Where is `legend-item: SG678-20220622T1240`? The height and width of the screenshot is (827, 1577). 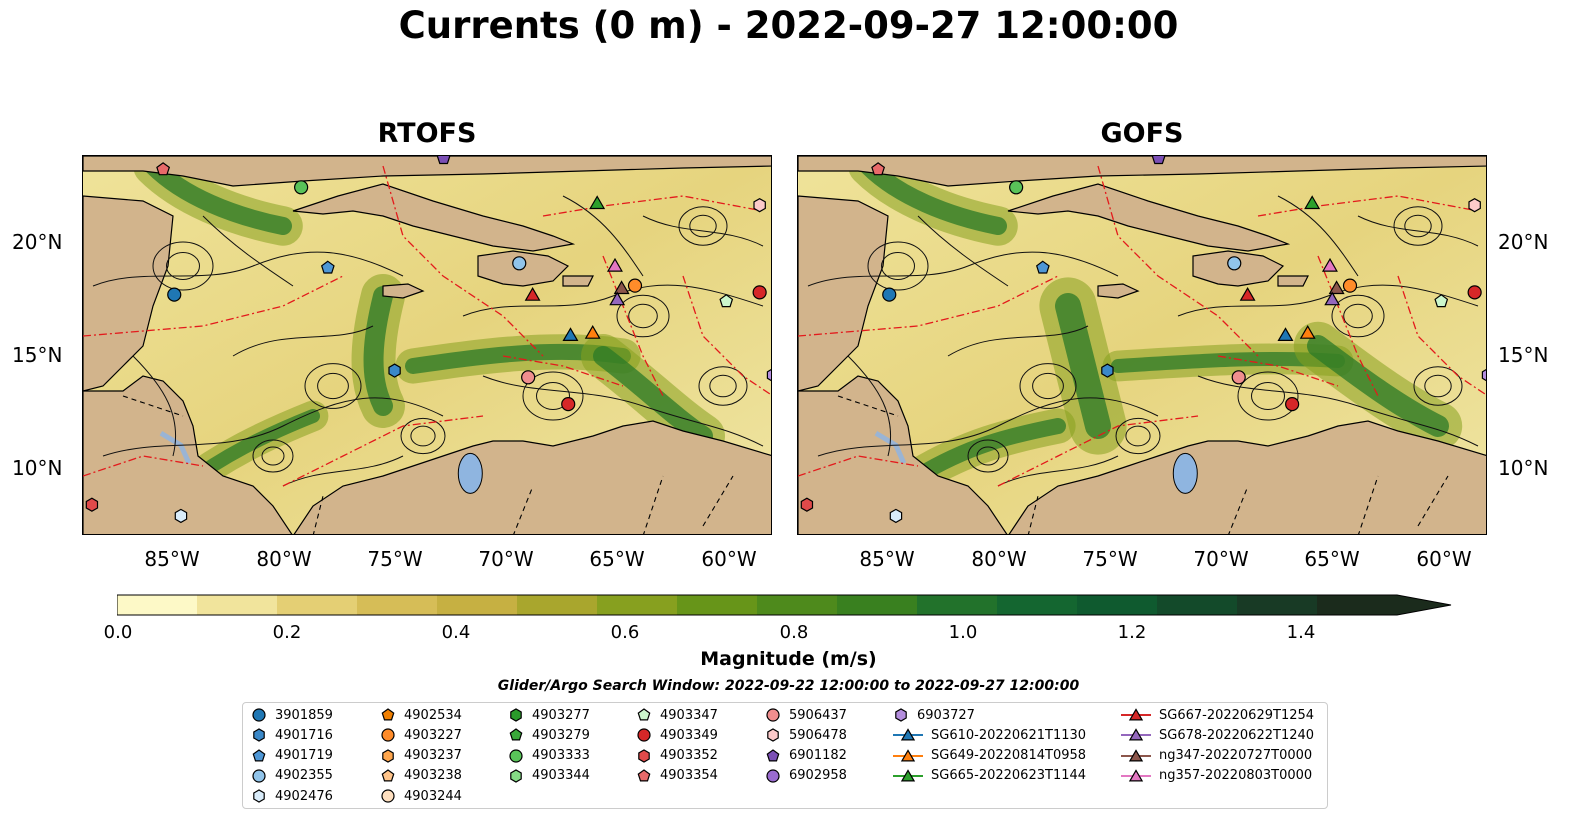 legend-item: SG678-20220622T1240 is located at coordinates (1217, 735).